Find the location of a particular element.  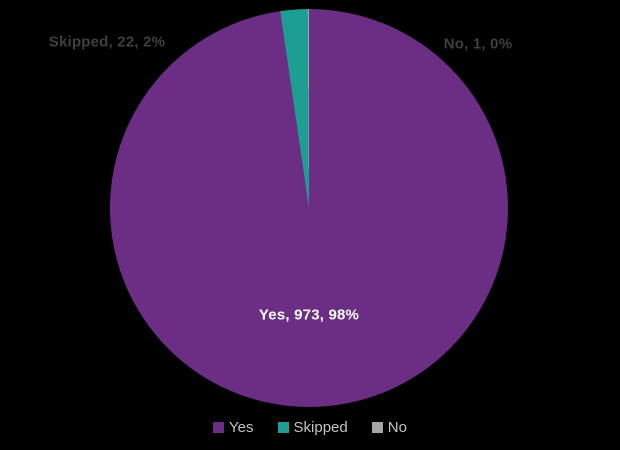

legend-label-yes: Yes is located at coordinates (241, 427).